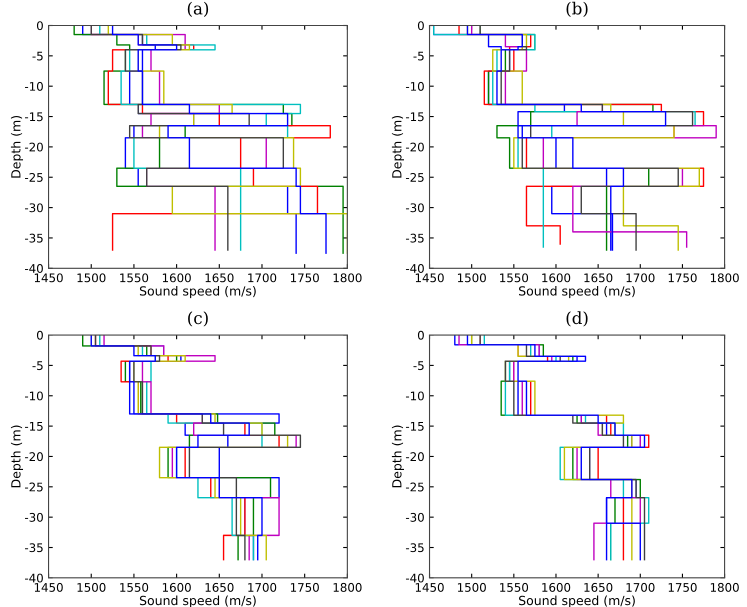  Describe the element at coordinates (198, 319) in the screenshot. I see `chart-title: (c)` at that location.